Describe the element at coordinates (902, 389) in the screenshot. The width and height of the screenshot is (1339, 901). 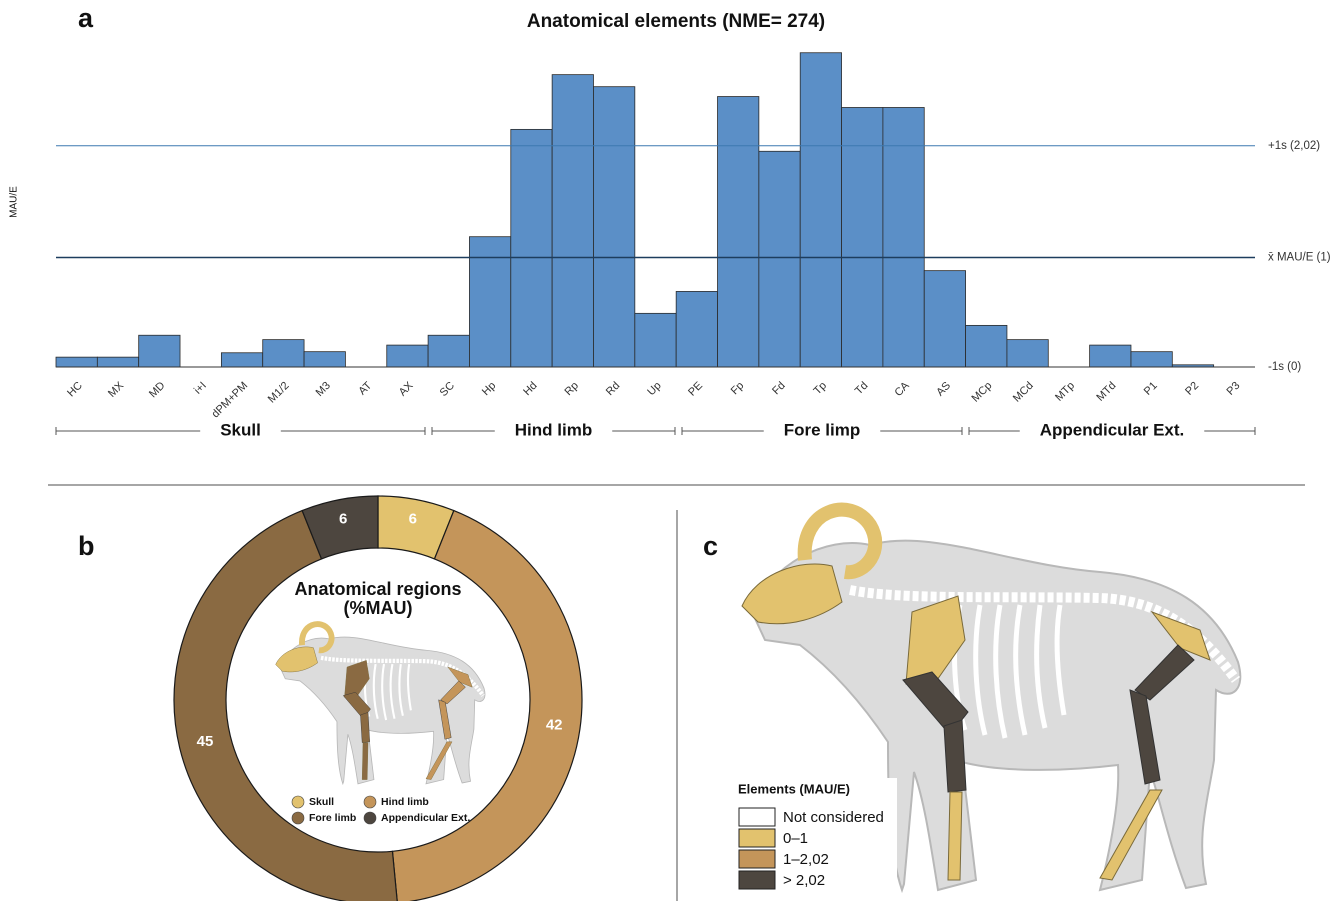
I see `x-tick-label: CA` at that location.